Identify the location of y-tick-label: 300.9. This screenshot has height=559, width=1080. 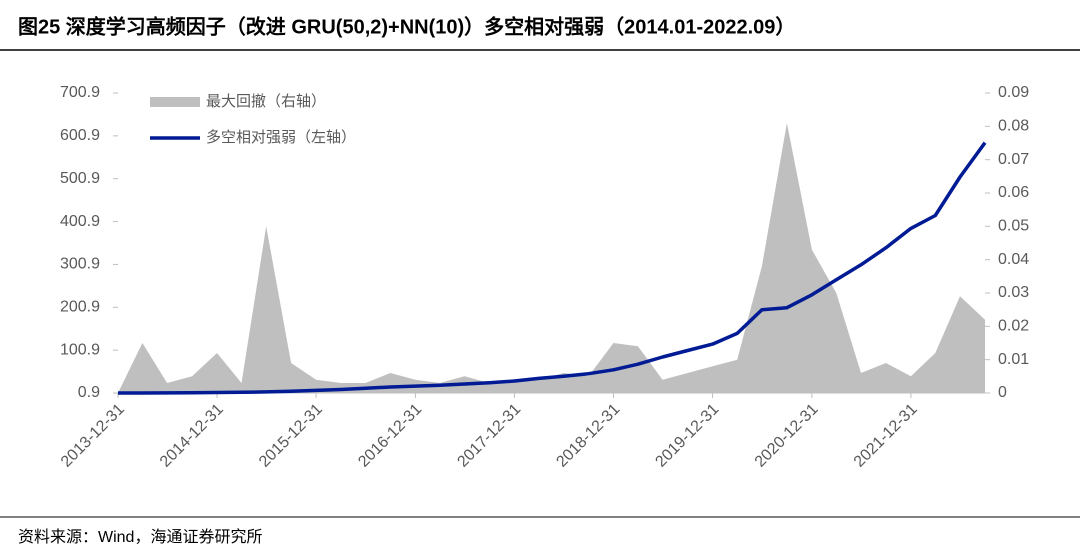
(80, 264).